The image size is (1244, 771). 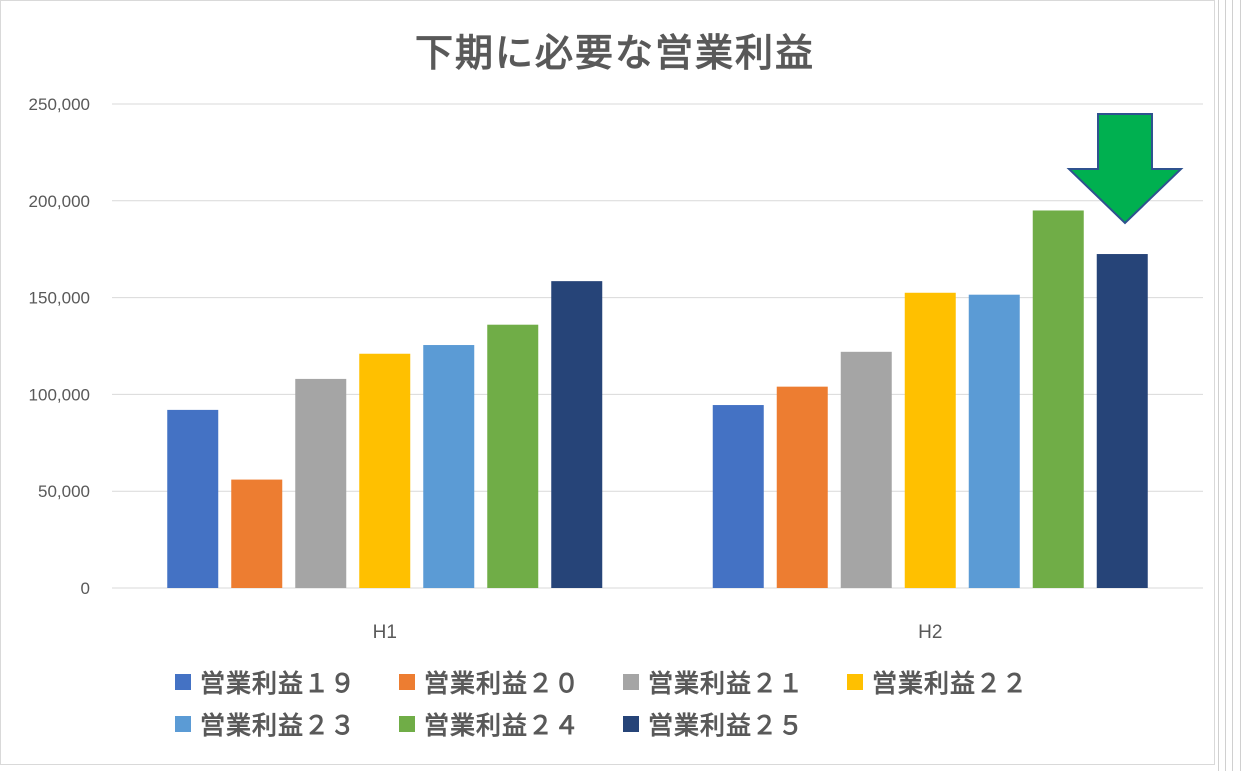 What do you see at coordinates (59, 298) in the screenshot?
I see `y-tick-label: 150,000` at bounding box center [59, 298].